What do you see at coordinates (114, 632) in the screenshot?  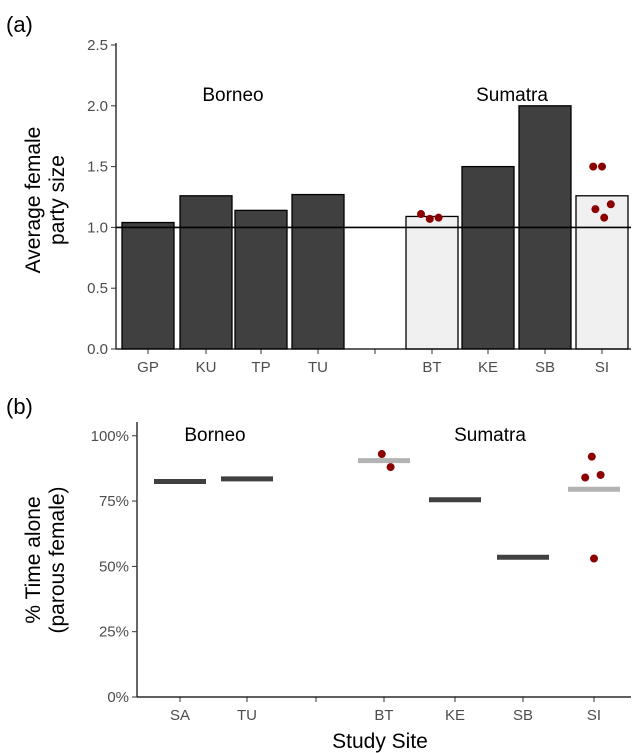 I see `y-tick-label: 25%` at bounding box center [114, 632].